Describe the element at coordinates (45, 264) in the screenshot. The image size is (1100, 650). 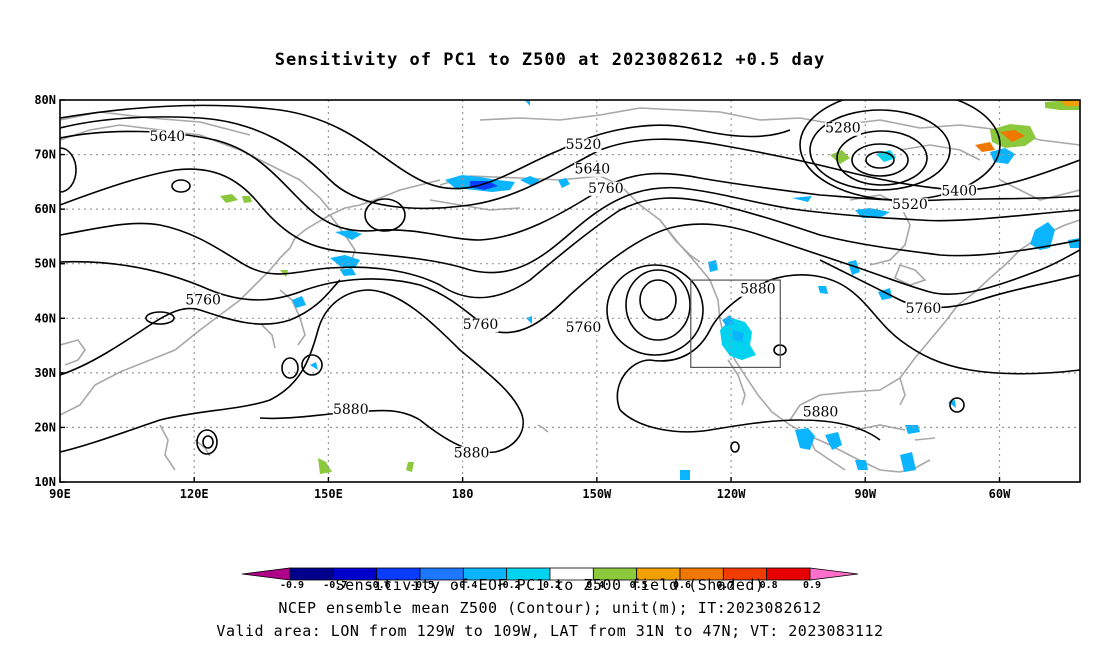
I see `lat-tick-label: 50N` at that location.